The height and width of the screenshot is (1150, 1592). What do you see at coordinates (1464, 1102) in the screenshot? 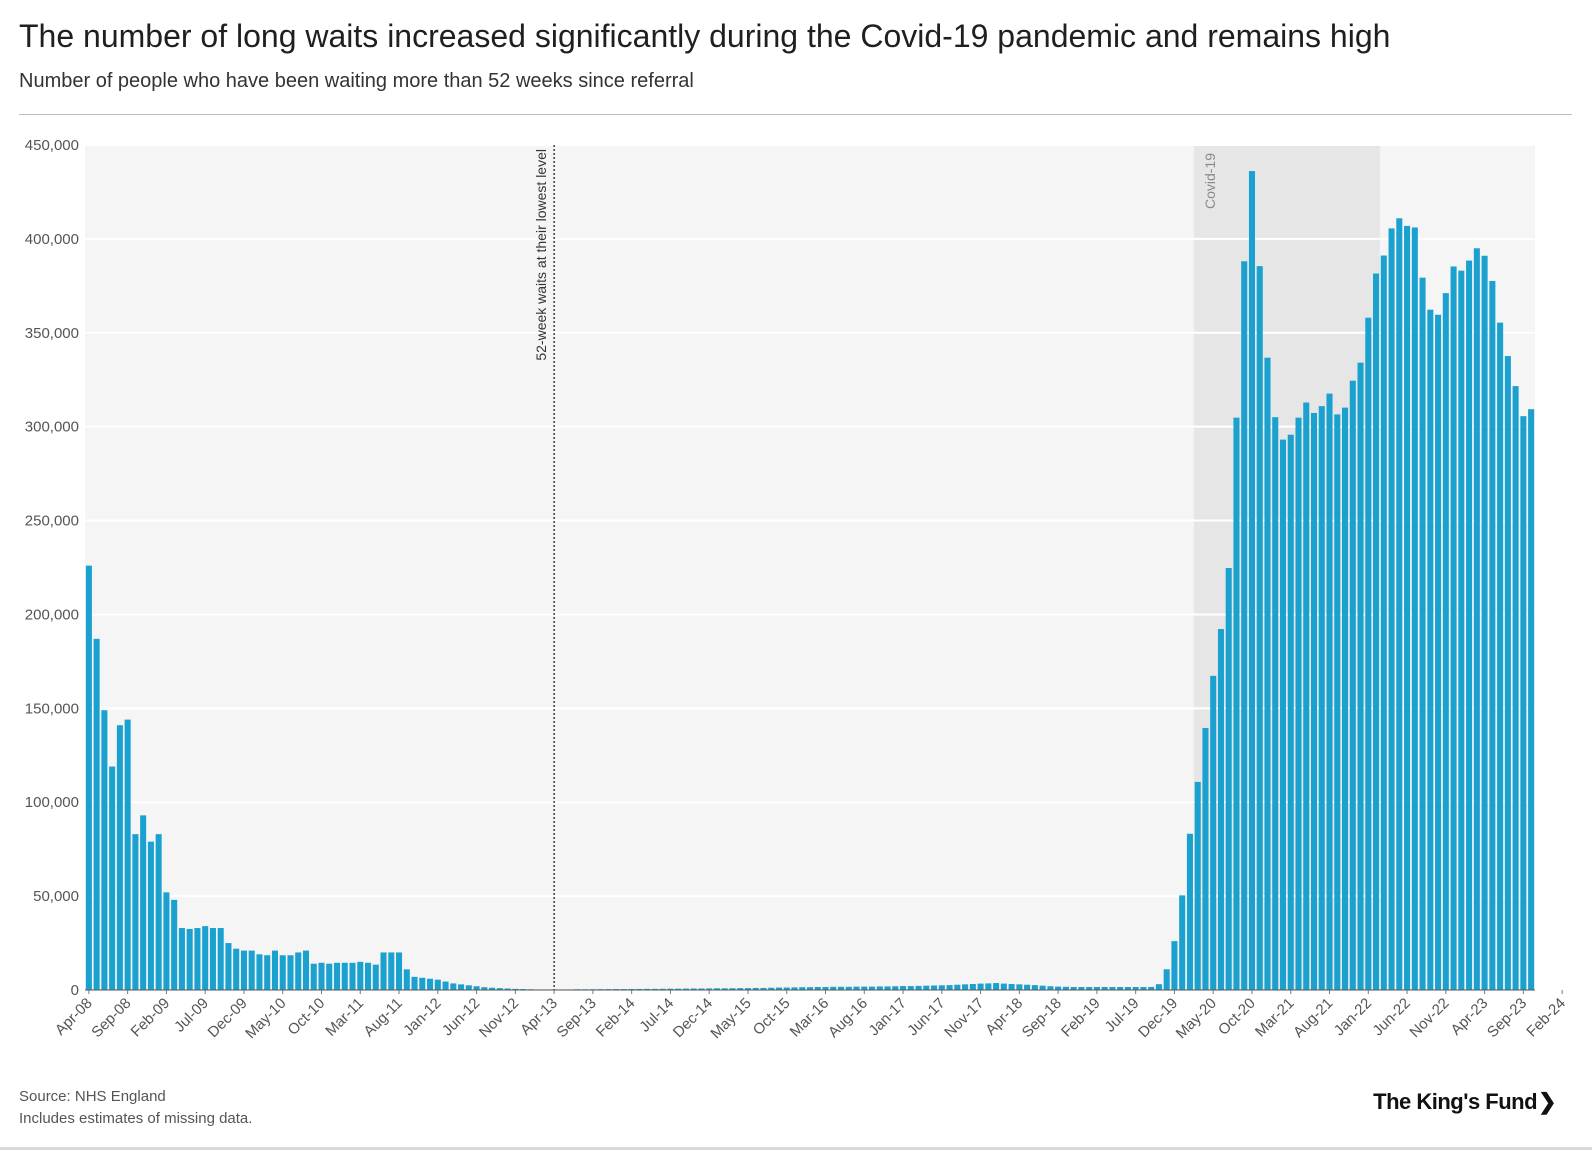
I see `kings-fund-logo: The King's Fund❯` at bounding box center [1464, 1102].